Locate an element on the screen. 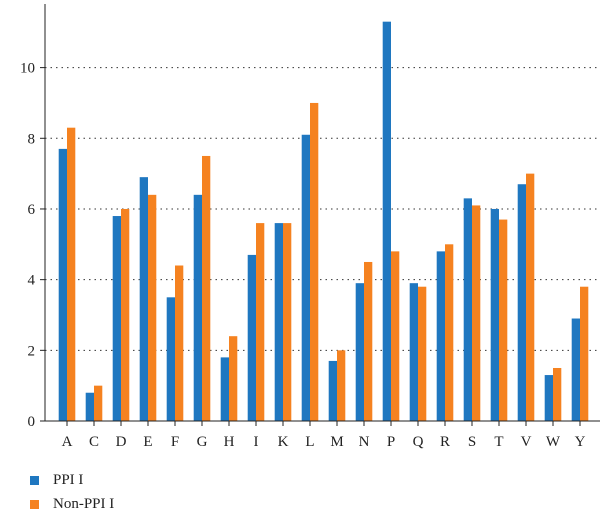 This screenshot has height=519, width=600. y-tick-label: 8 is located at coordinates (32, 139).